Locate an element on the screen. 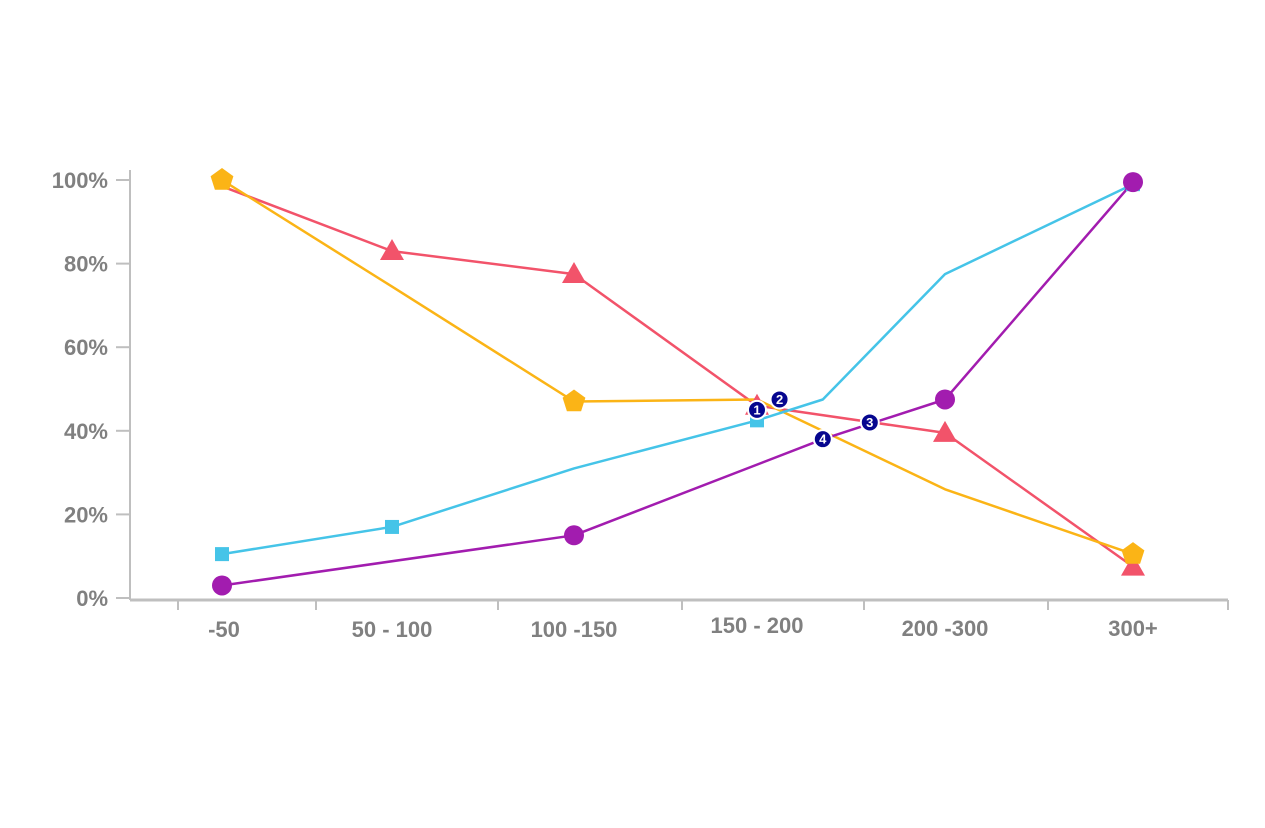 Image resolution: width=1265 pixels, height=828 pixels. y-tick-label: 20% is located at coordinates (86, 514).